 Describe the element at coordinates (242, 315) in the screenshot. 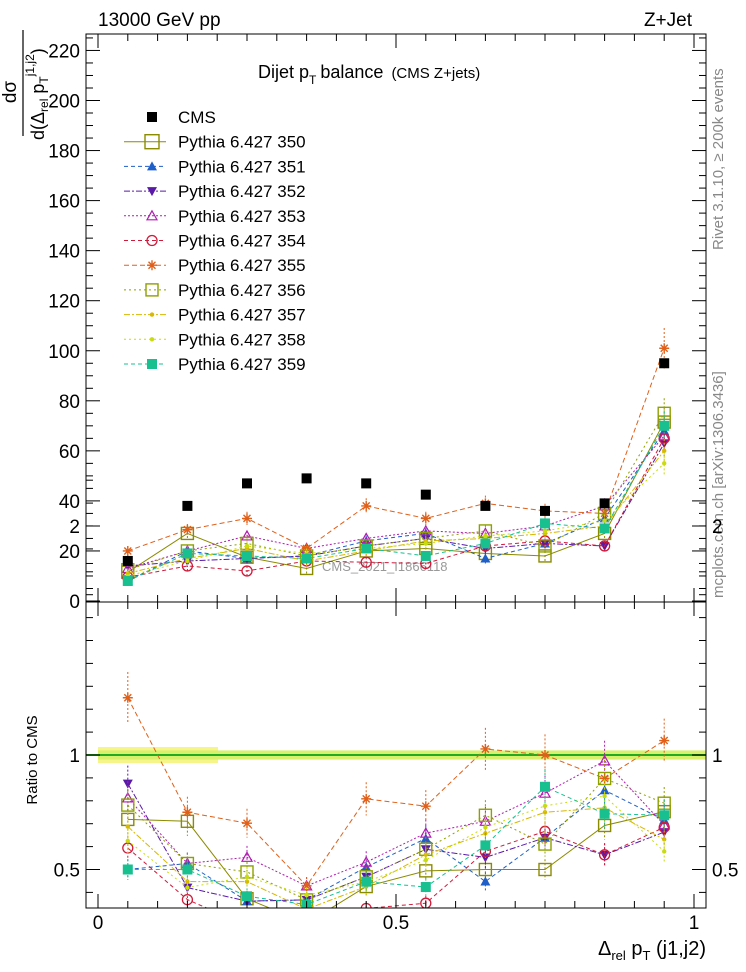

I see `legend-label: Pythia 6.427 357` at that location.